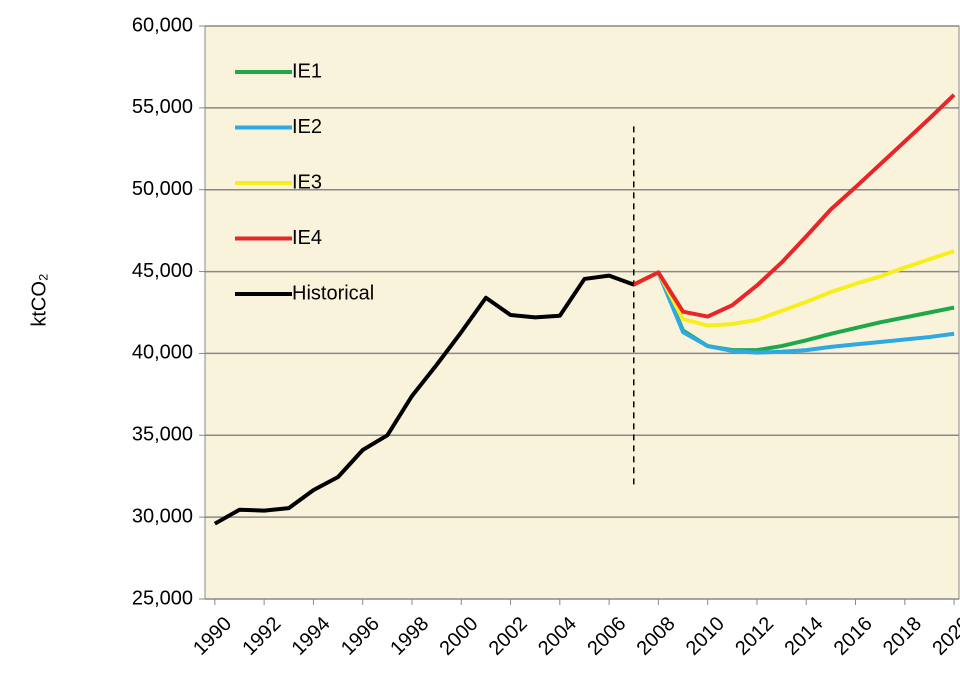 This screenshot has height=673, width=960. Describe the element at coordinates (333, 293) in the screenshot. I see `legend-label: Historical` at that location.